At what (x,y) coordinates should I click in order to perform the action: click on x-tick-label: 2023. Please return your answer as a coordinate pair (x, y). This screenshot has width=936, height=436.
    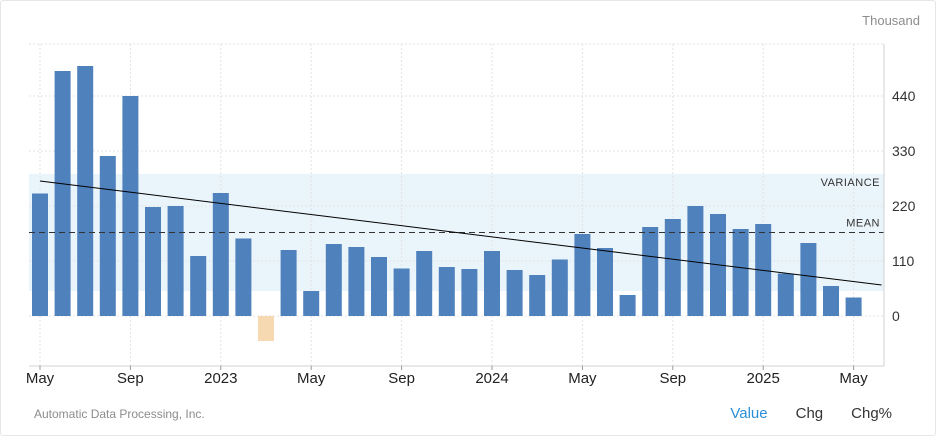
    Looking at the image, I should click on (220, 378).